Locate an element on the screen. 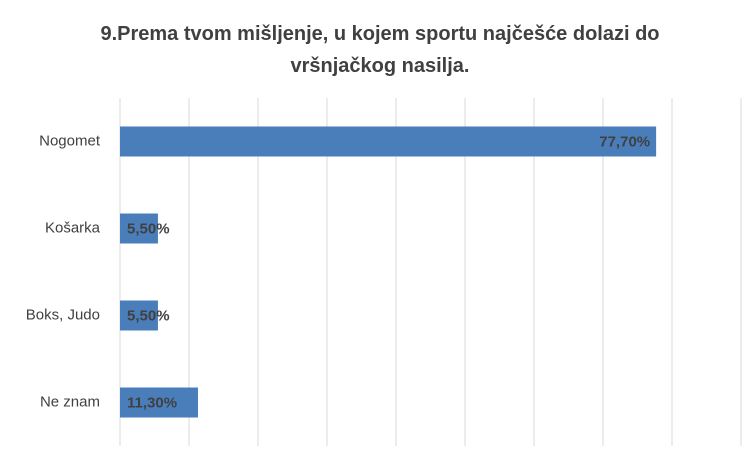 This screenshot has height=450, width=748. y-tick-label: Košarka is located at coordinates (73, 227).